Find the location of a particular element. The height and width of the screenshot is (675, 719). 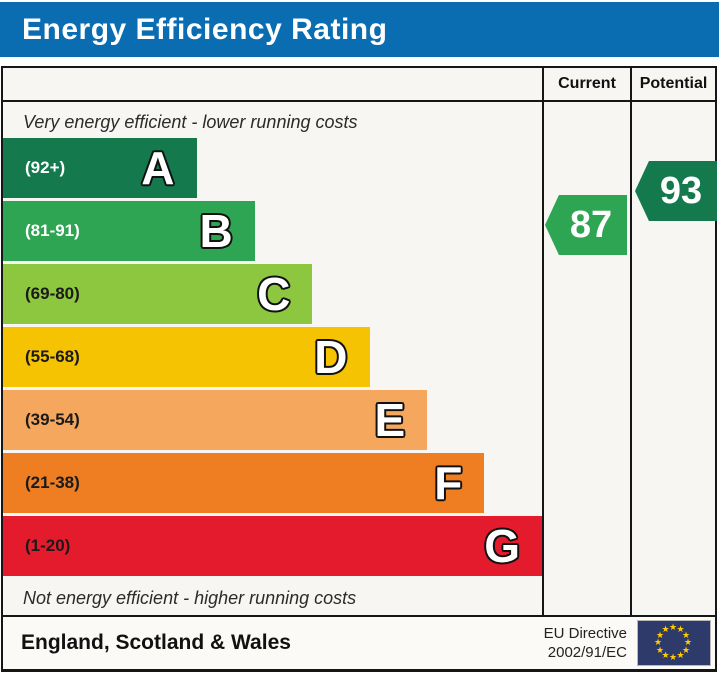

eu-flag-icon: ★ ★ ★ ★ ★ ★ ★ ★ ★ ★ ★ ★ is located at coordinates (674, 643).